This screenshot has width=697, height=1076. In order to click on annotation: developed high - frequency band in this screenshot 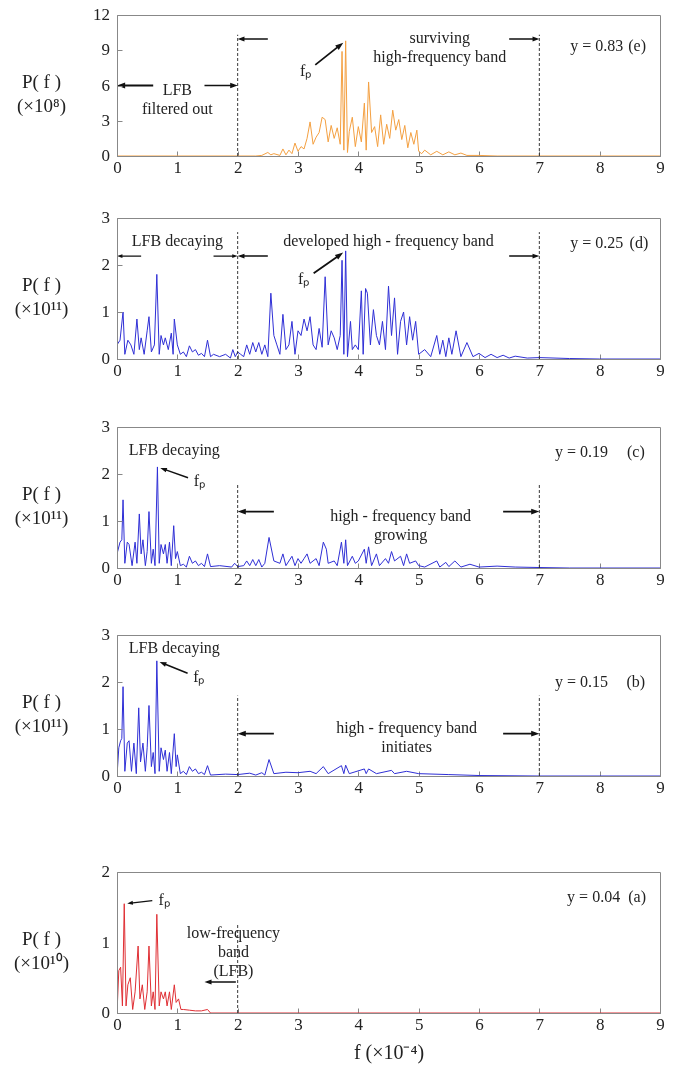, I will do `click(388, 240)`.